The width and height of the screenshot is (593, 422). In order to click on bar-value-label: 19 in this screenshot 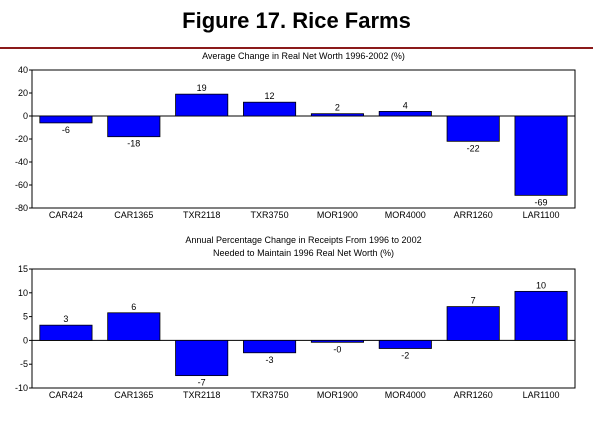, I will do `click(202, 88)`.